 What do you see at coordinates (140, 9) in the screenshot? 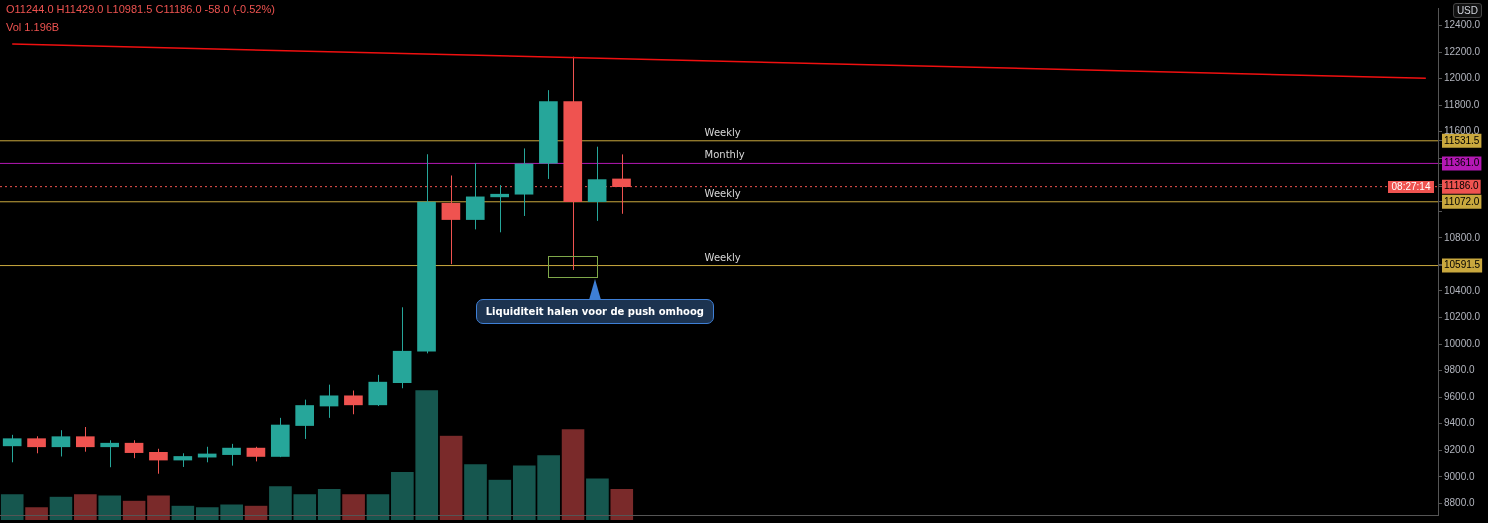
I see `annotation: O11244.0 H11429.0 L10981.5 C11186.0 -58.0 (-0.52%)` at bounding box center [140, 9].